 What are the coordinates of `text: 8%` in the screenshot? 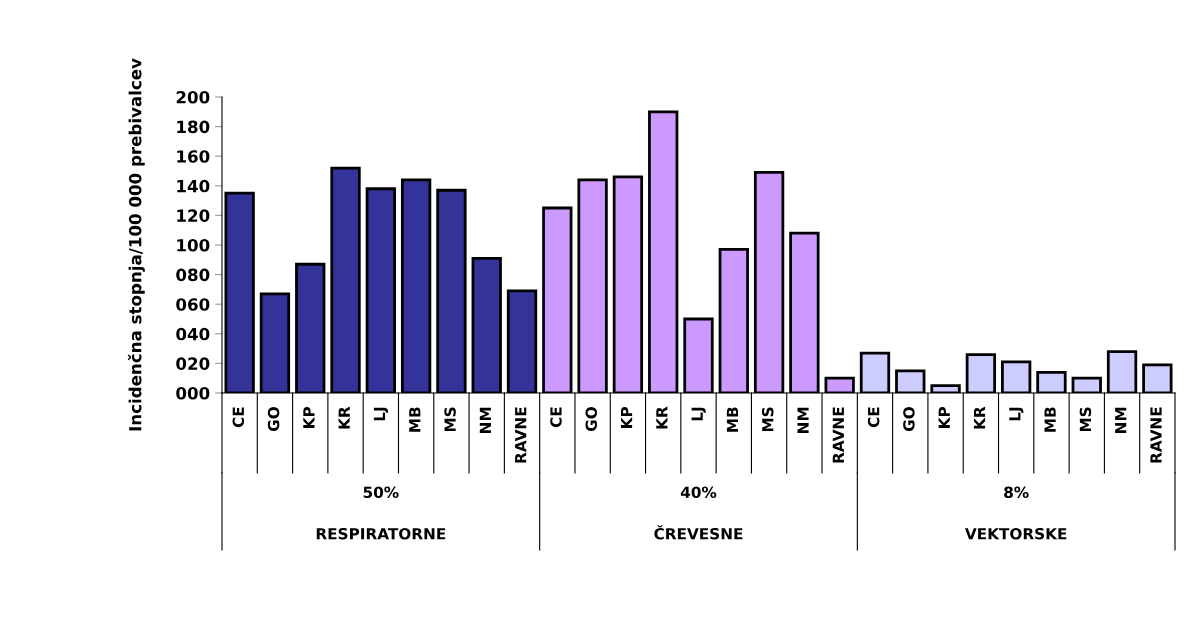 It's located at (1016, 492).